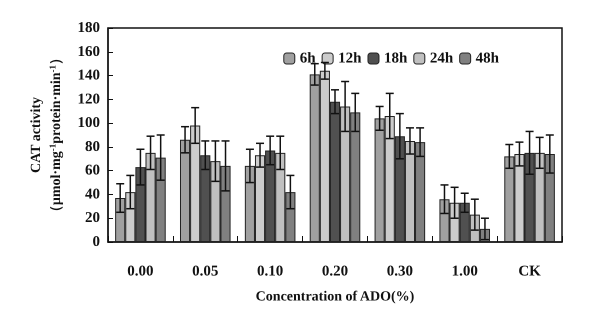 The height and width of the screenshot is (318, 600). I want to click on x-tick-label: 0.05, so click(205, 272).